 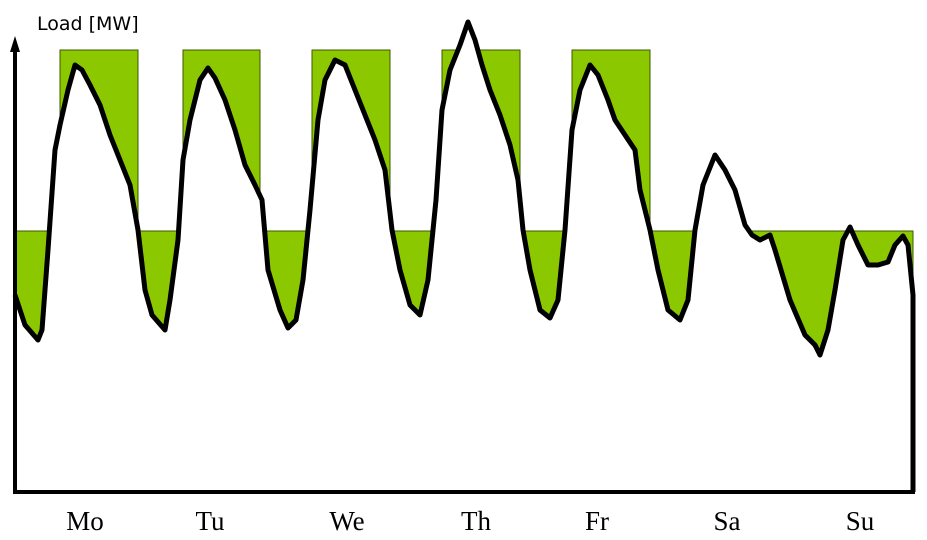 What do you see at coordinates (346, 521) in the screenshot?
I see `day-label: We` at bounding box center [346, 521].